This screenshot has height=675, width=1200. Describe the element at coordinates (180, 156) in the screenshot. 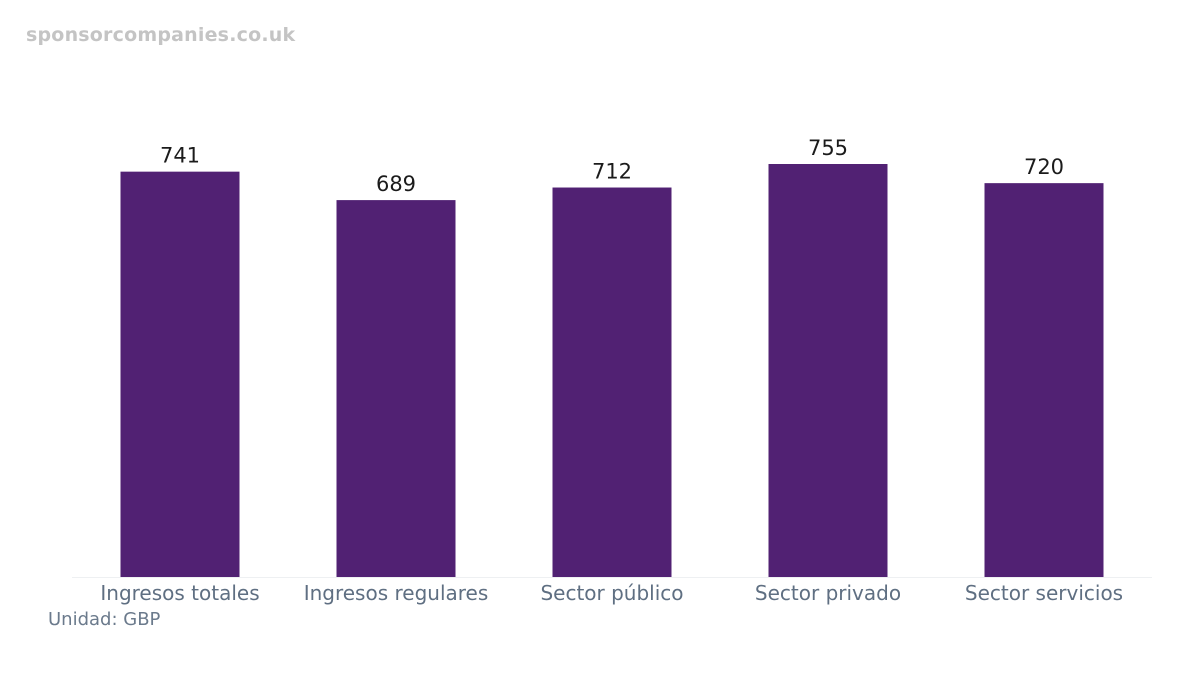

I see `bar-value-label-0: 741` at that location.